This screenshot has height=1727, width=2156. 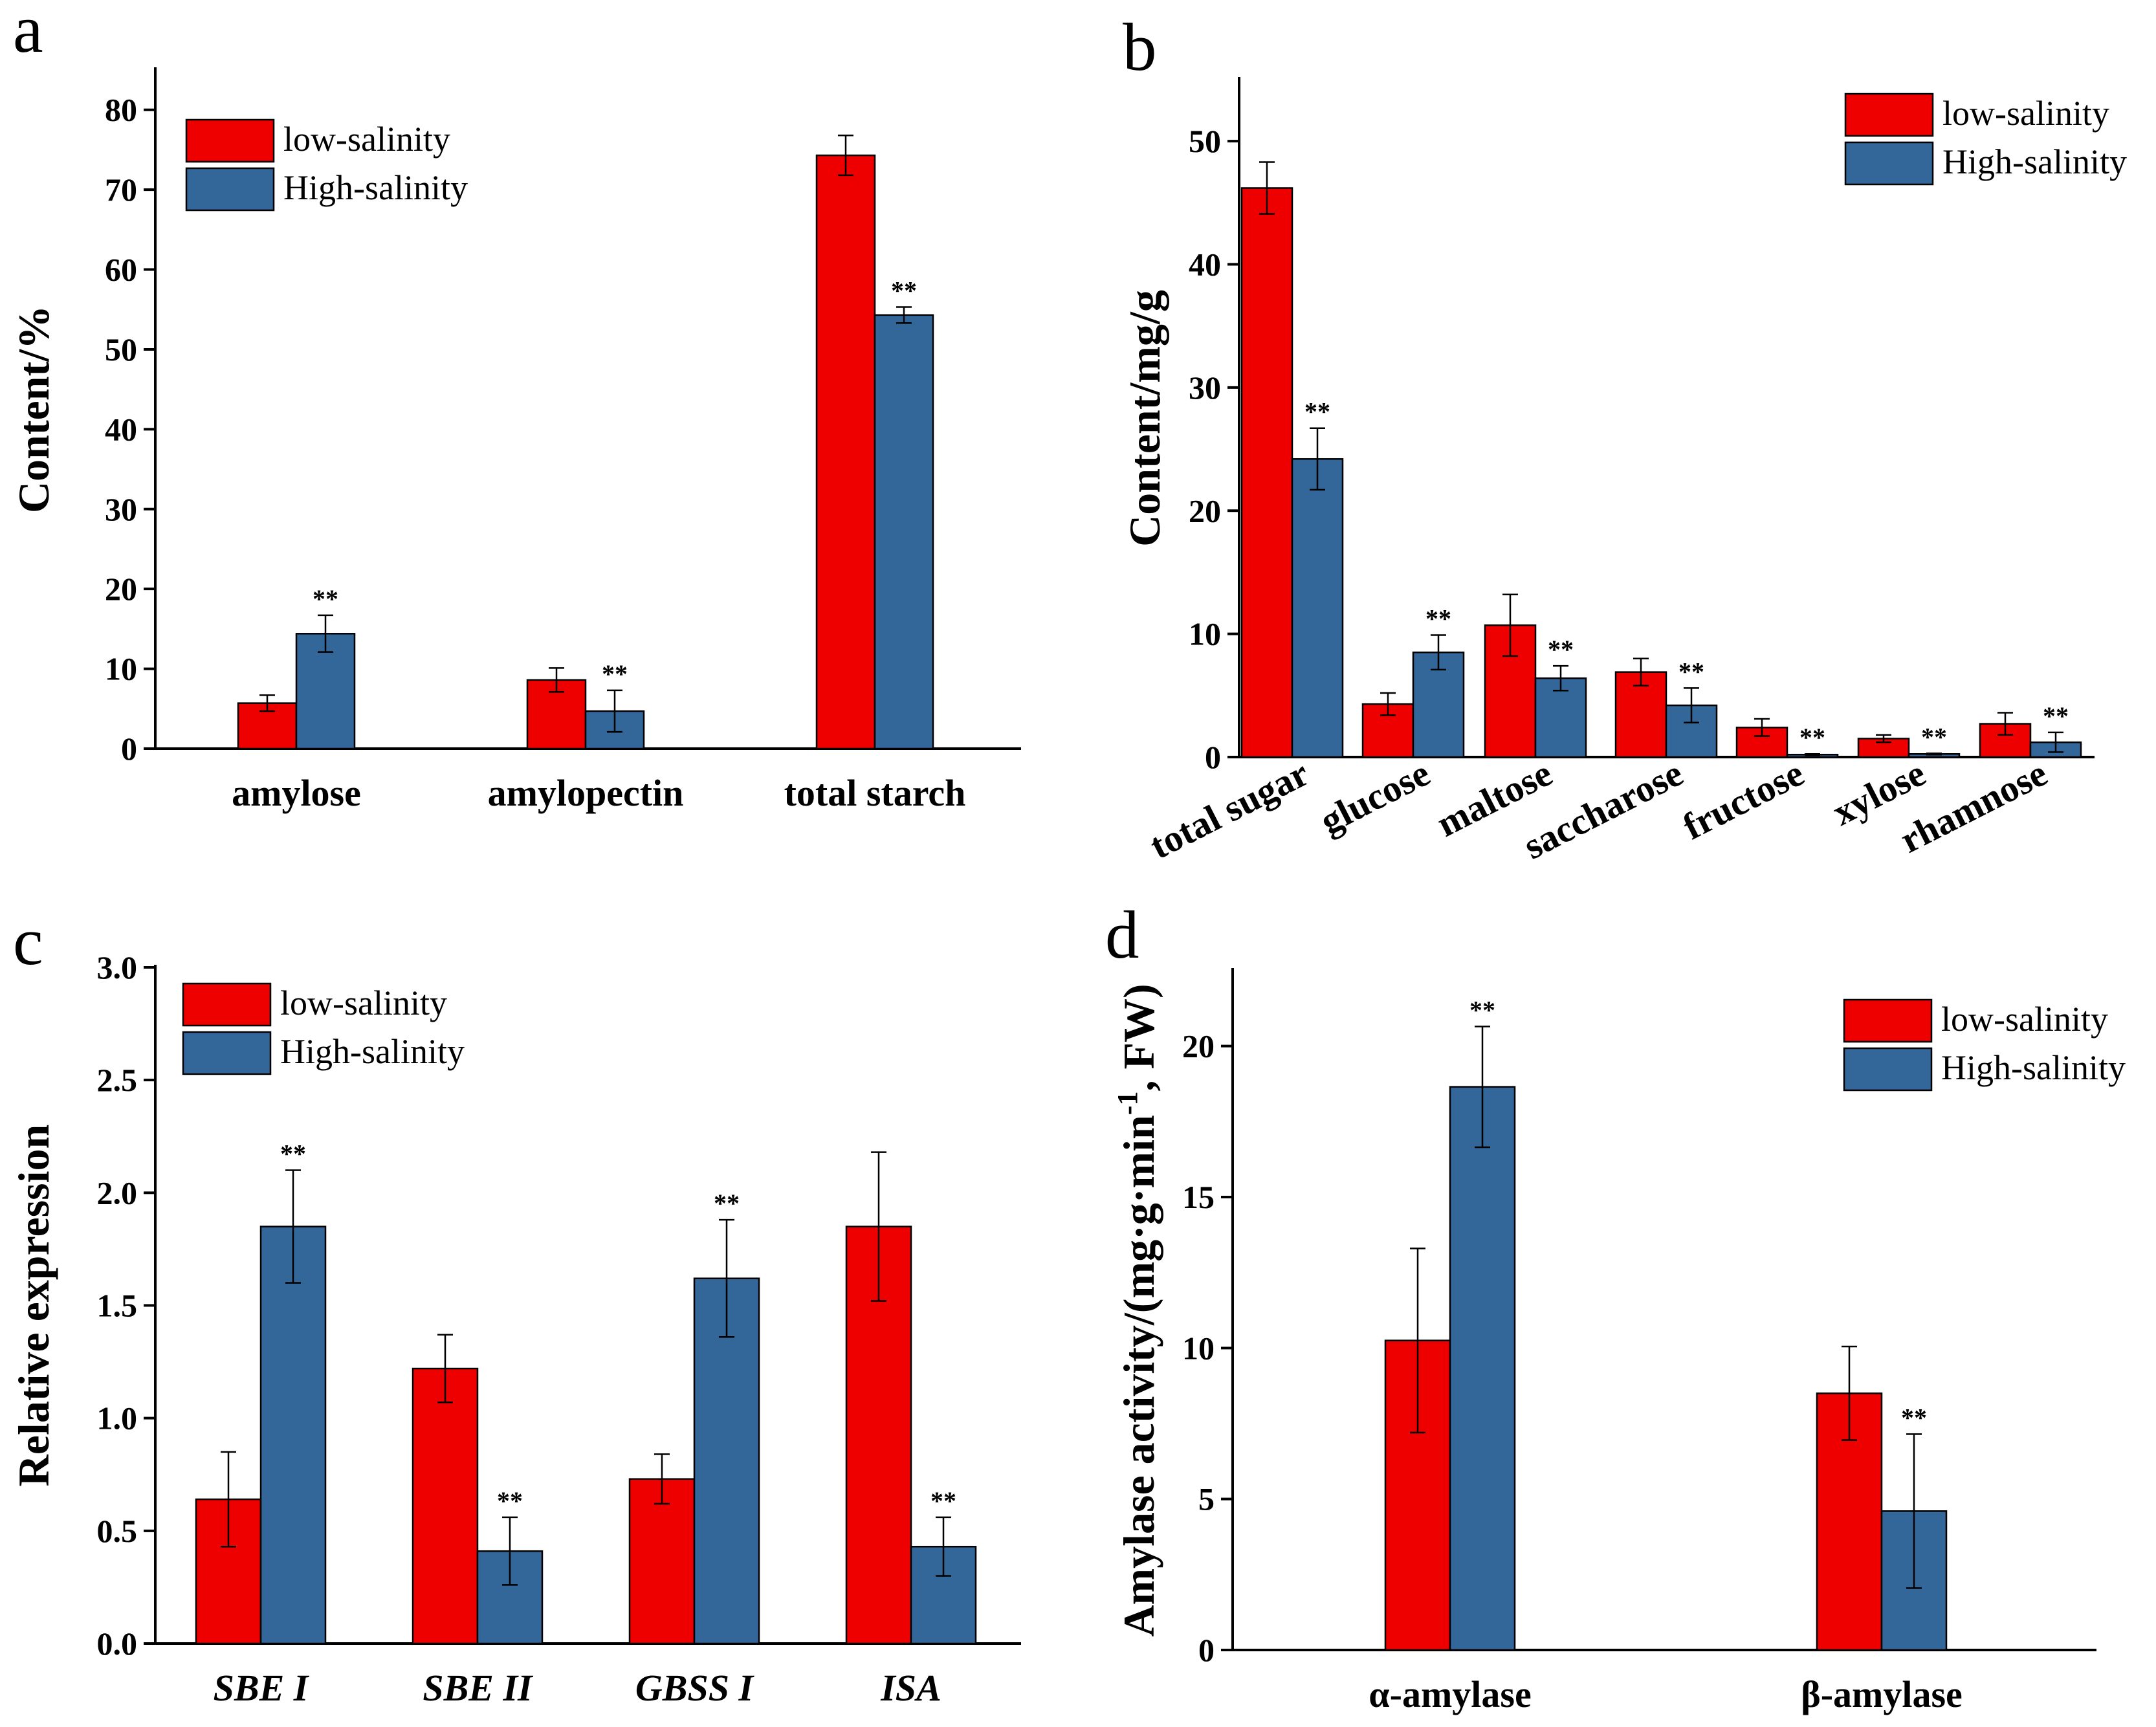 I want to click on x-tick-label: SBE II, so click(x=478, y=1688).